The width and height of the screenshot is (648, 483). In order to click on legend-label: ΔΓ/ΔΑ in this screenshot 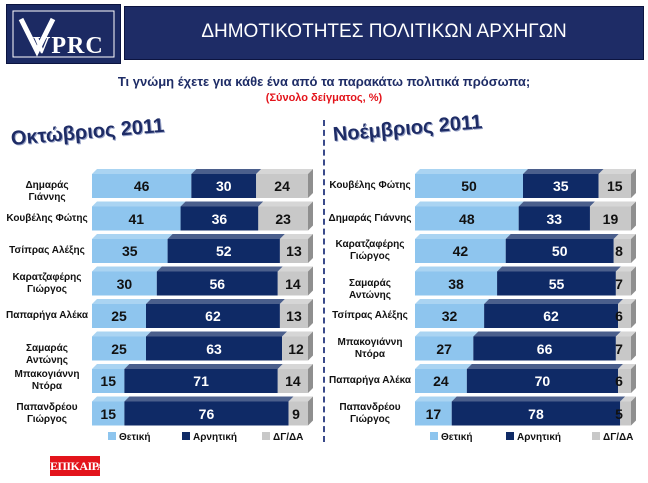, I will do `click(618, 437)`.